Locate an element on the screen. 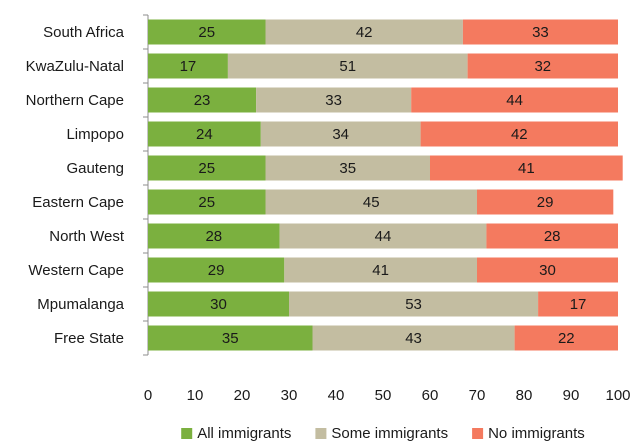  x-tick-label: 40 is located at coordinates (336, 395).